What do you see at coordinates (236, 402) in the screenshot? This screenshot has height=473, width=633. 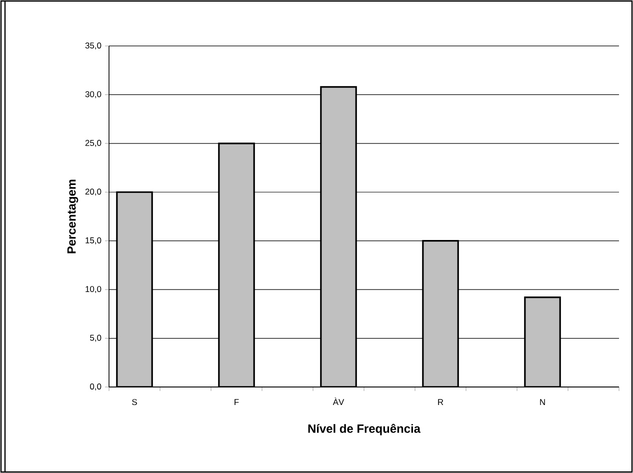 I see `x-tick-label: F` at bounding box center [236, 402].